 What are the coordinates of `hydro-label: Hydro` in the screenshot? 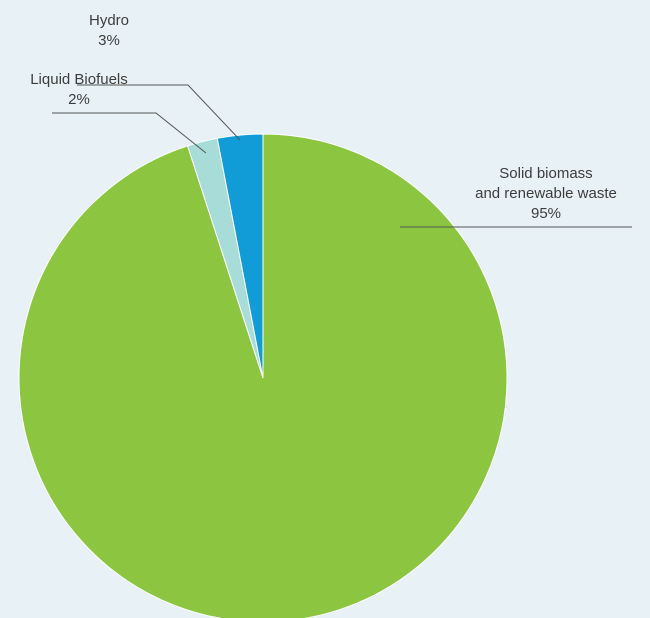 It's located at (109, 20).